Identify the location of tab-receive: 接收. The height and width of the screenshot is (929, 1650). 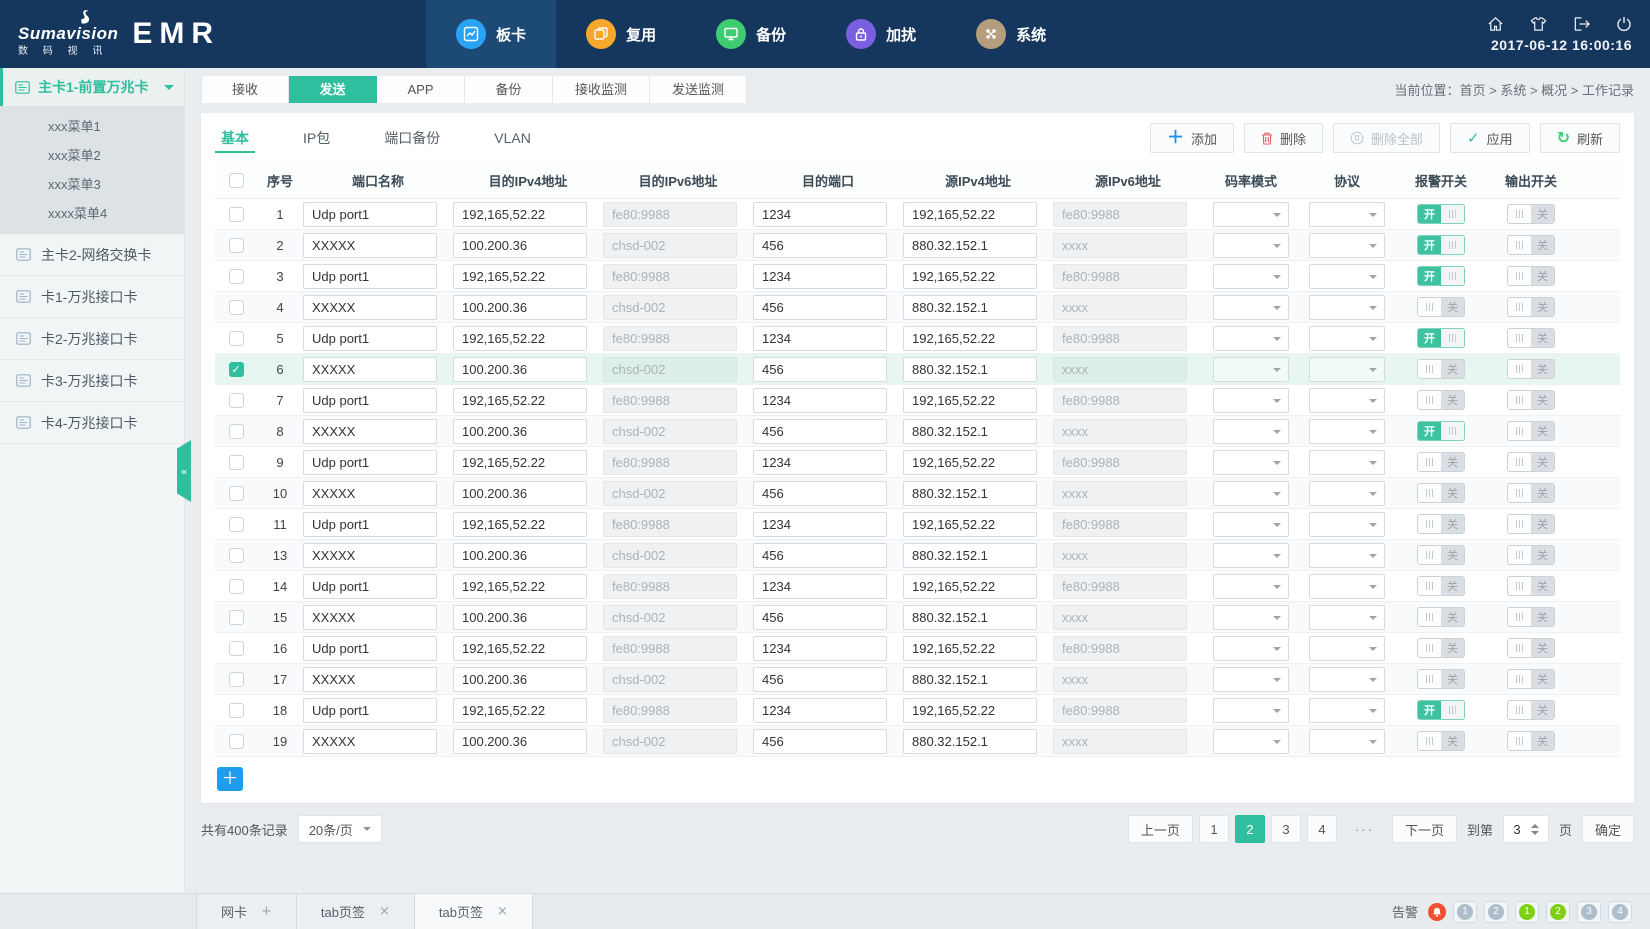
(245, 89).